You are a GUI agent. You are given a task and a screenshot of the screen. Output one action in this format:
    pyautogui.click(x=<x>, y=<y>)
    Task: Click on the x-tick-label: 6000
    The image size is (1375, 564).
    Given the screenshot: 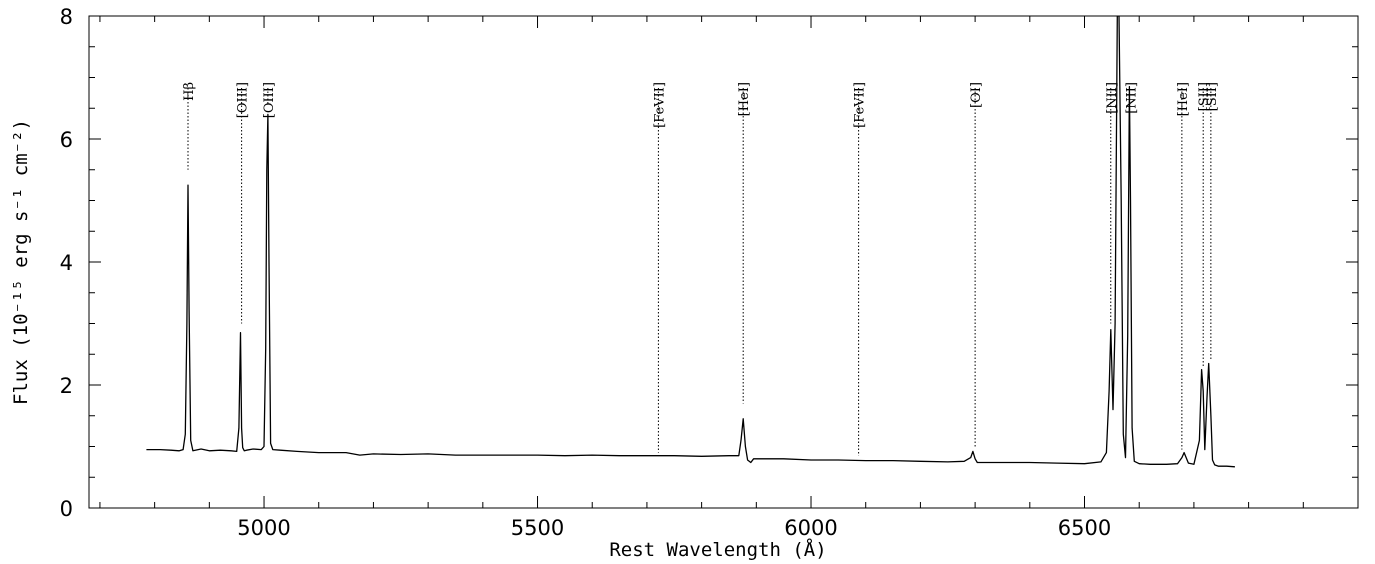 What is the action you would take?
    pyautogui.click(x=810, y=528)
    